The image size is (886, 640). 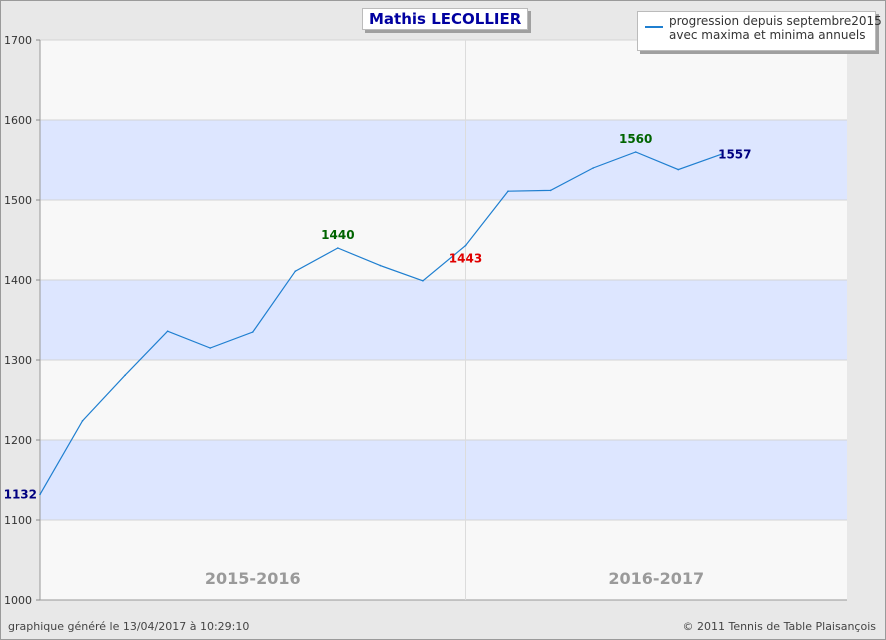 What do you see at coordinates (18, 120) in the screenshot?
I see `y-tick-label: 1600` at bounding box center [18, 120].